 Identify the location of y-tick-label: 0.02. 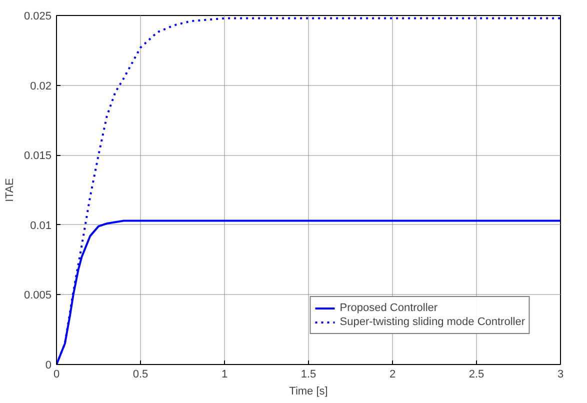
(41, 86).